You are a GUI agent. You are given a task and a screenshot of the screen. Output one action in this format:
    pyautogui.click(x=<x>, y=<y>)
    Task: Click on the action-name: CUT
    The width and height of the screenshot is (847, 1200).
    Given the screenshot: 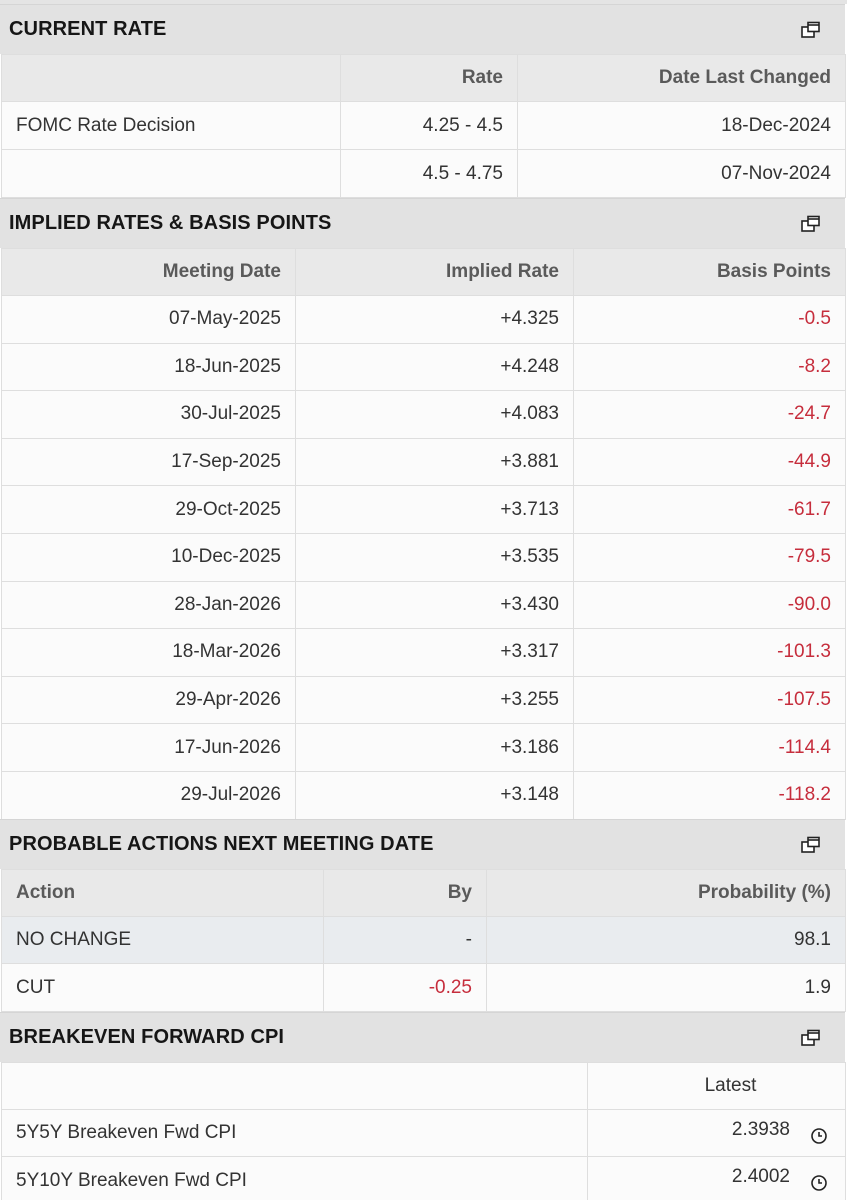 What is the action you would take?
    pyautogui.click(x=162, y=987)
    